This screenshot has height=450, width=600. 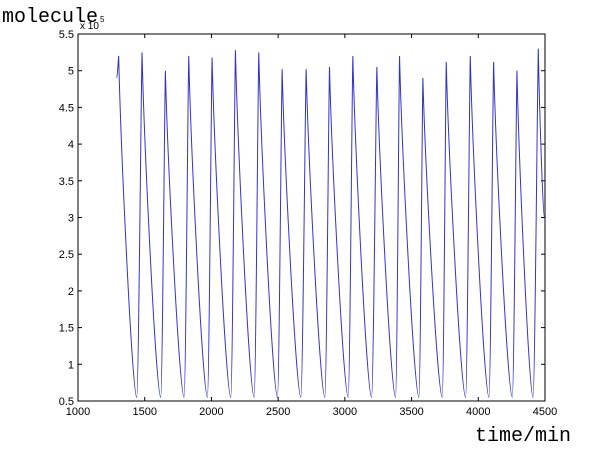 What do you see at coordinates (144, 412) in the screenshot?
I see `x-tick-label: 1500` at bounding box center [144, 412].